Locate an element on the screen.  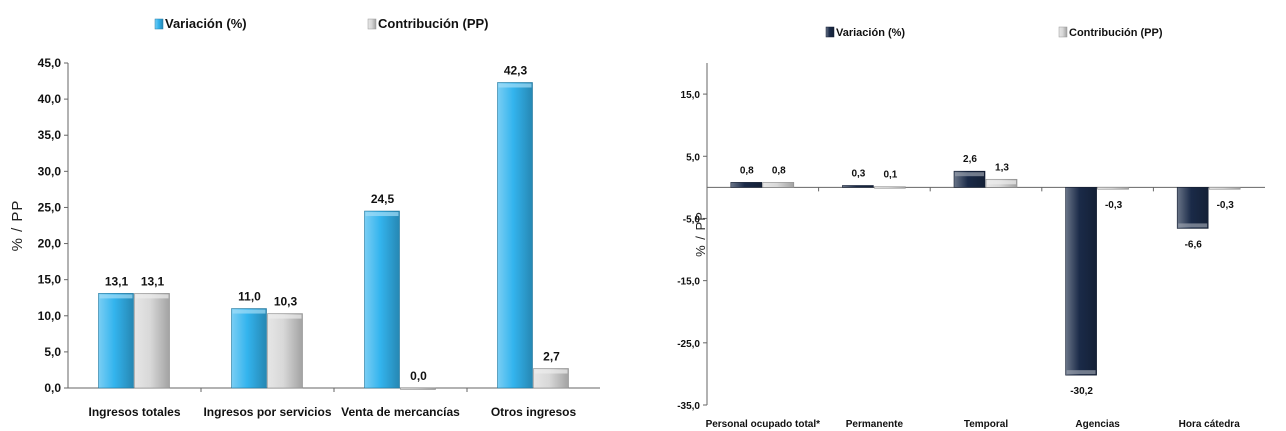
data-label: 11,0 is located at coordinates (249, 297).